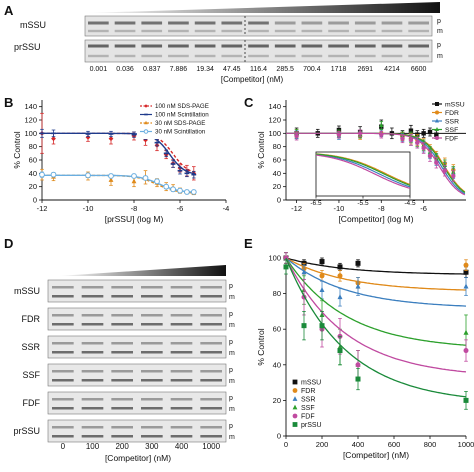  I want to click on axis-label-x: [prSSU] (log M), so click(134, 219).